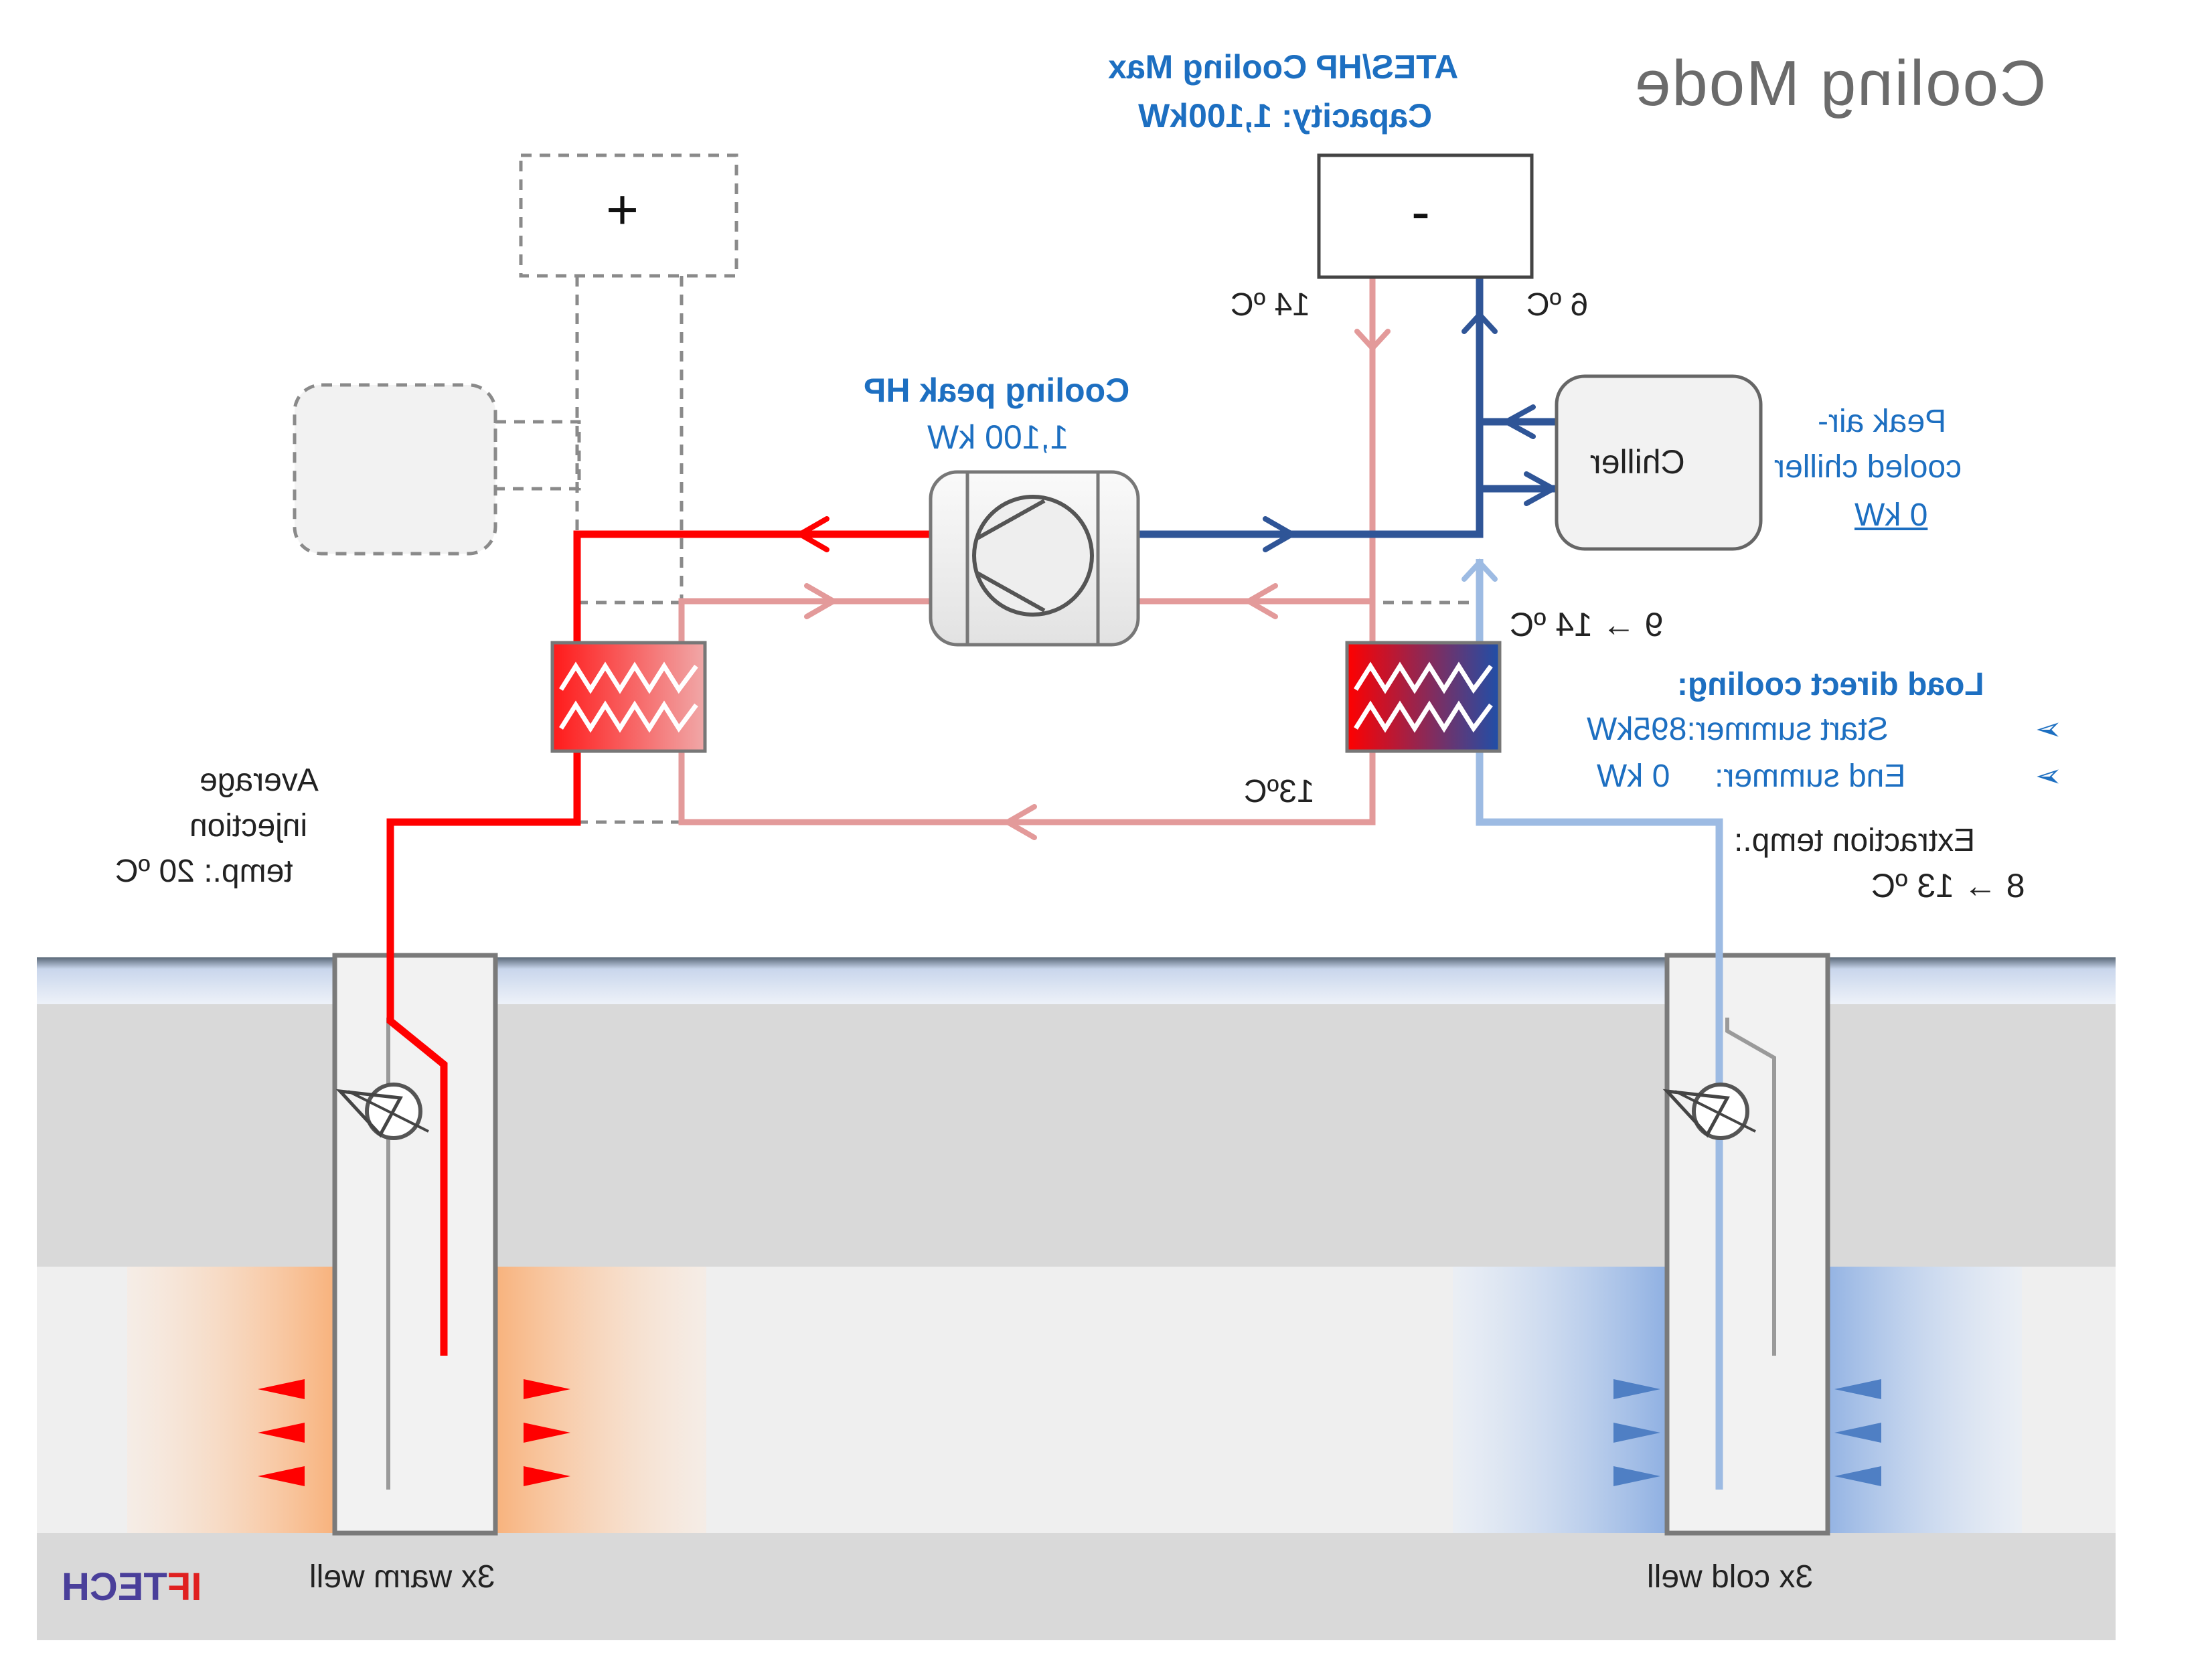  I want to click on ates-supply-temp: 6 ºC, so click(1557, 305).